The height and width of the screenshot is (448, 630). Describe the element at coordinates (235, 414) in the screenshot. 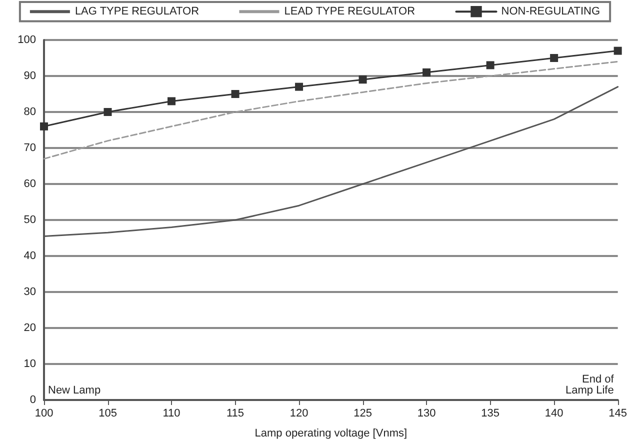

I see `x-tick-label: 115` at that location.